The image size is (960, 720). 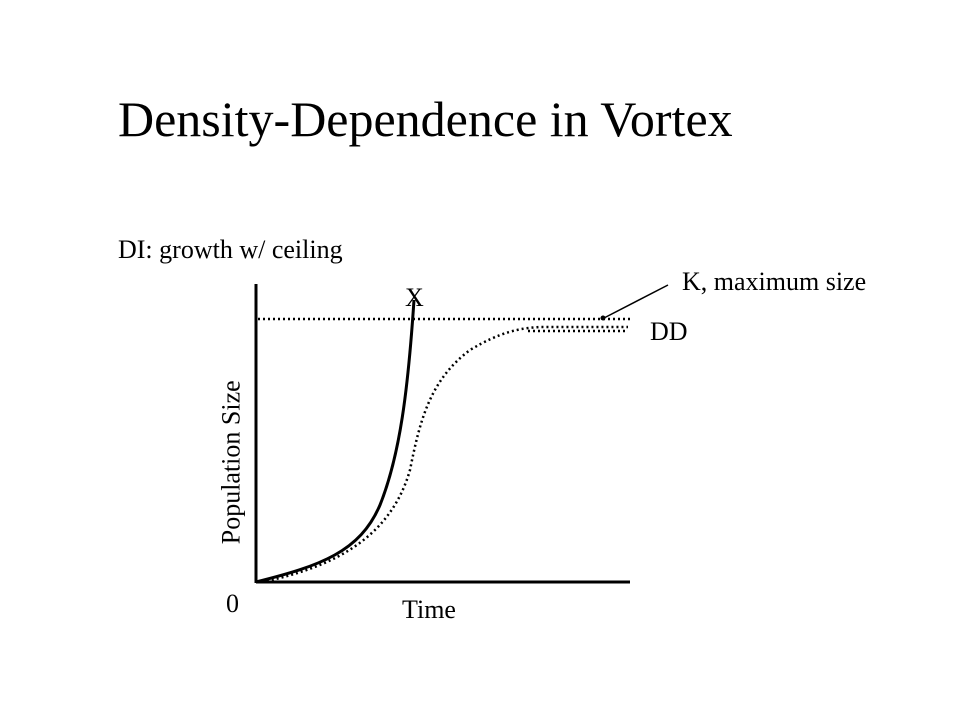 What do you see at coordinates (414, 297) in the screenshot?
I see `di-curve-label: X` at bounding box center [414, 297].